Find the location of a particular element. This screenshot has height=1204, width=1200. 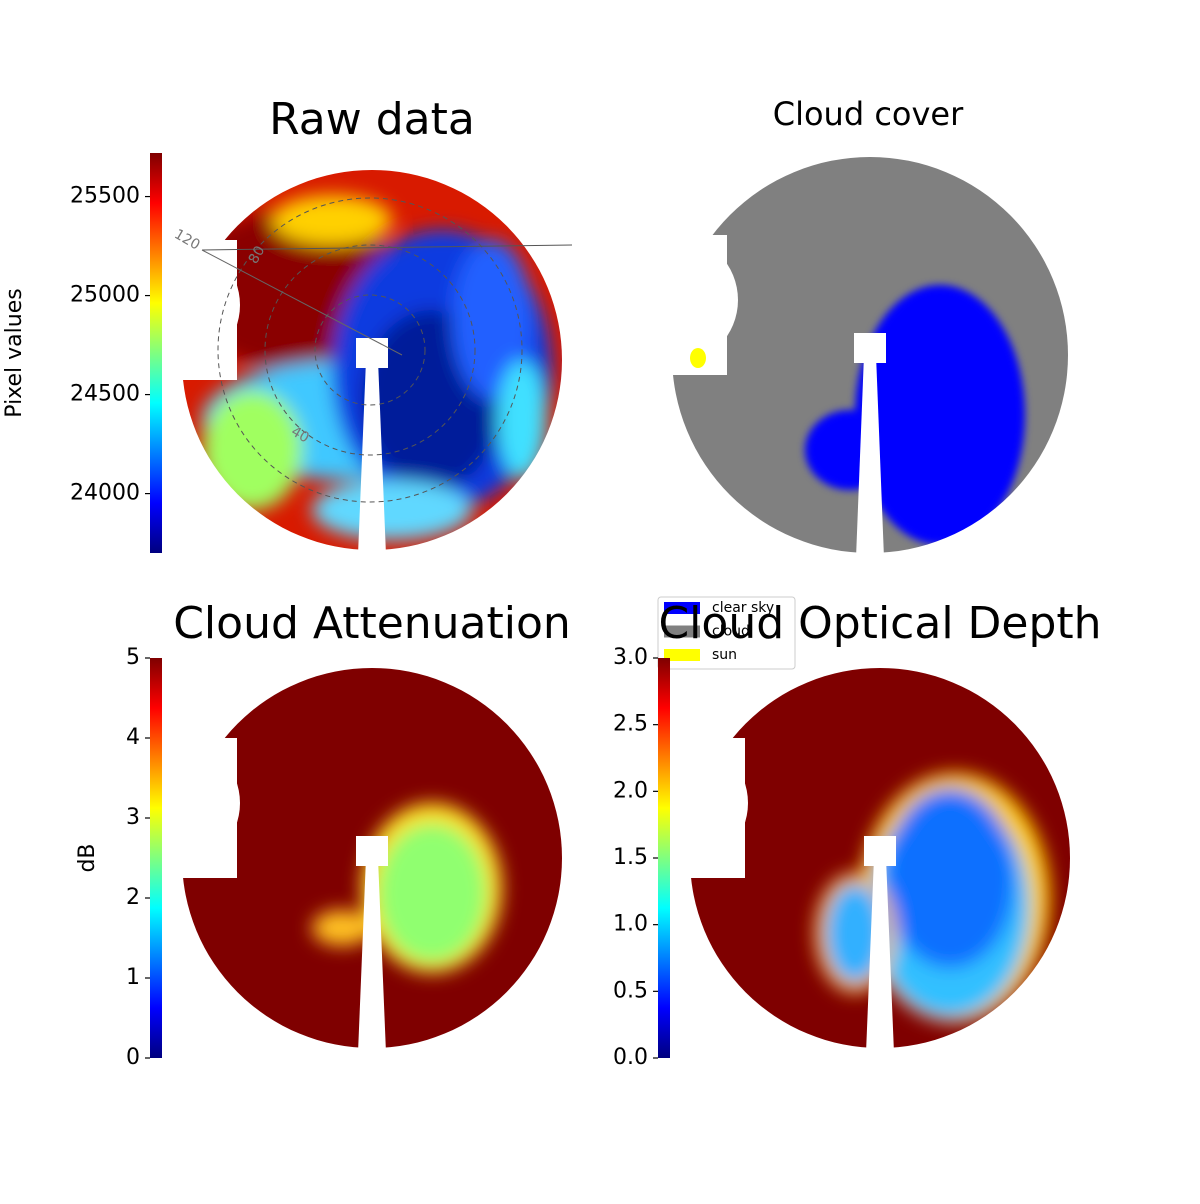

polar-ring is located at coordinates (370, 350).